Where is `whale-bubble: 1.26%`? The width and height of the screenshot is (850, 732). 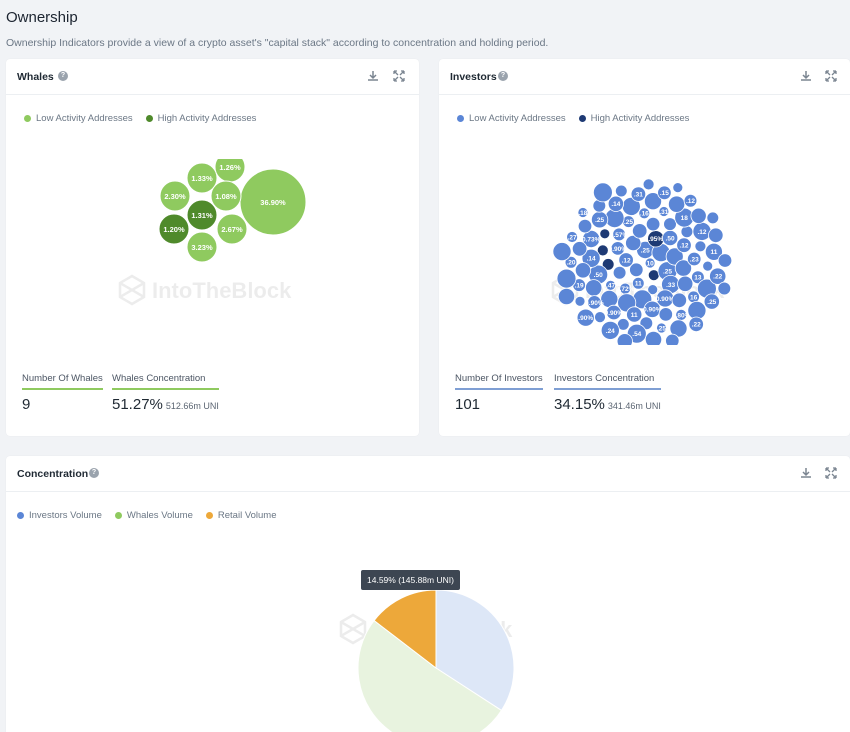 whale-bubble: 1.26% is located at coordinates (230, 171).